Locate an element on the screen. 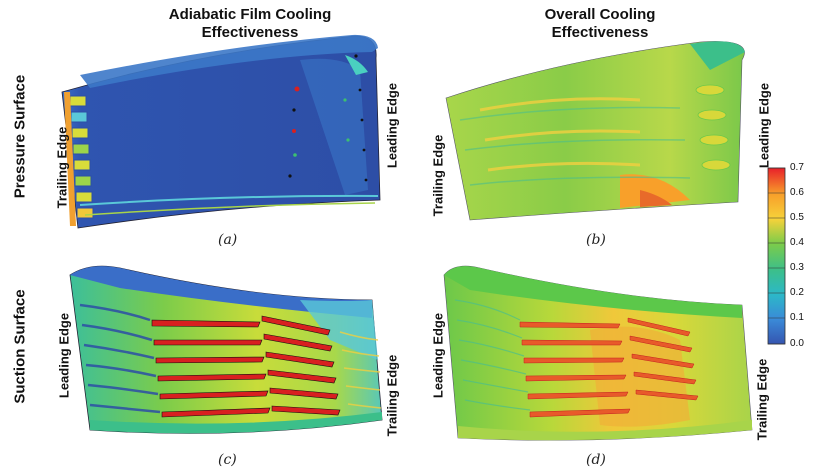 The width and height of the screenshot is (823, 474). trailing-edge-slots-a is located at coordinates (81, 157).